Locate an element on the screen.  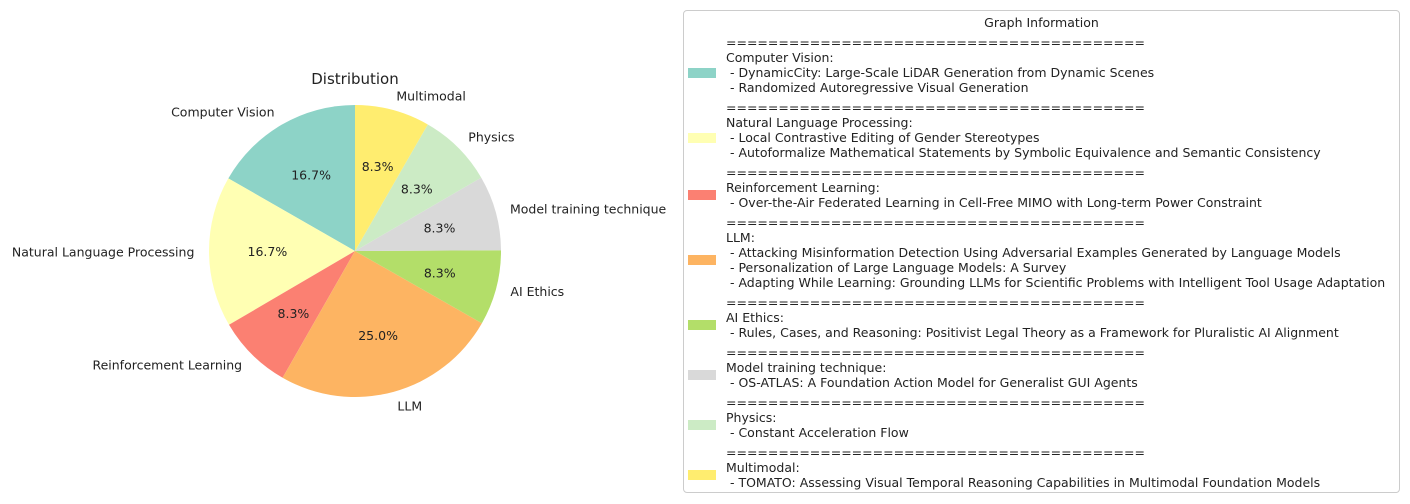
legend-category: AI Ethics: is located at coordinates (755, 317).